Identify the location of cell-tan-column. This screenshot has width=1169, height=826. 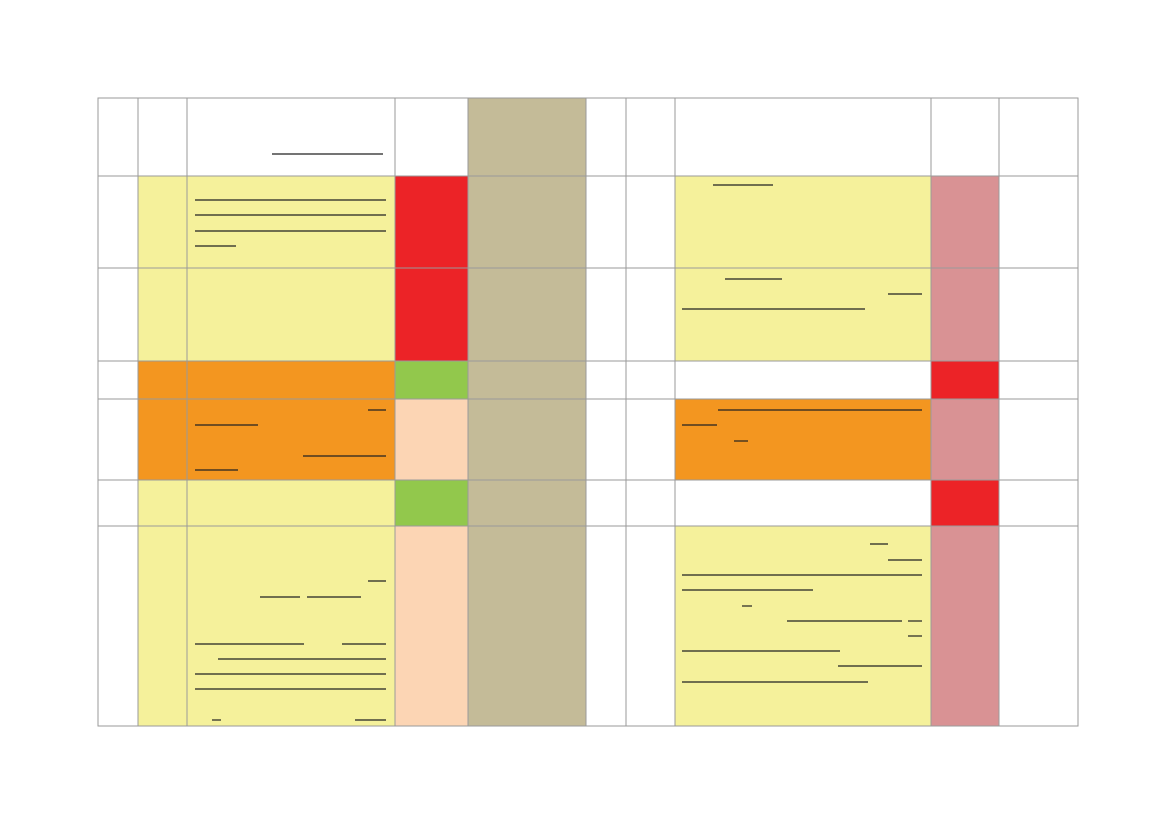
(527, 412).